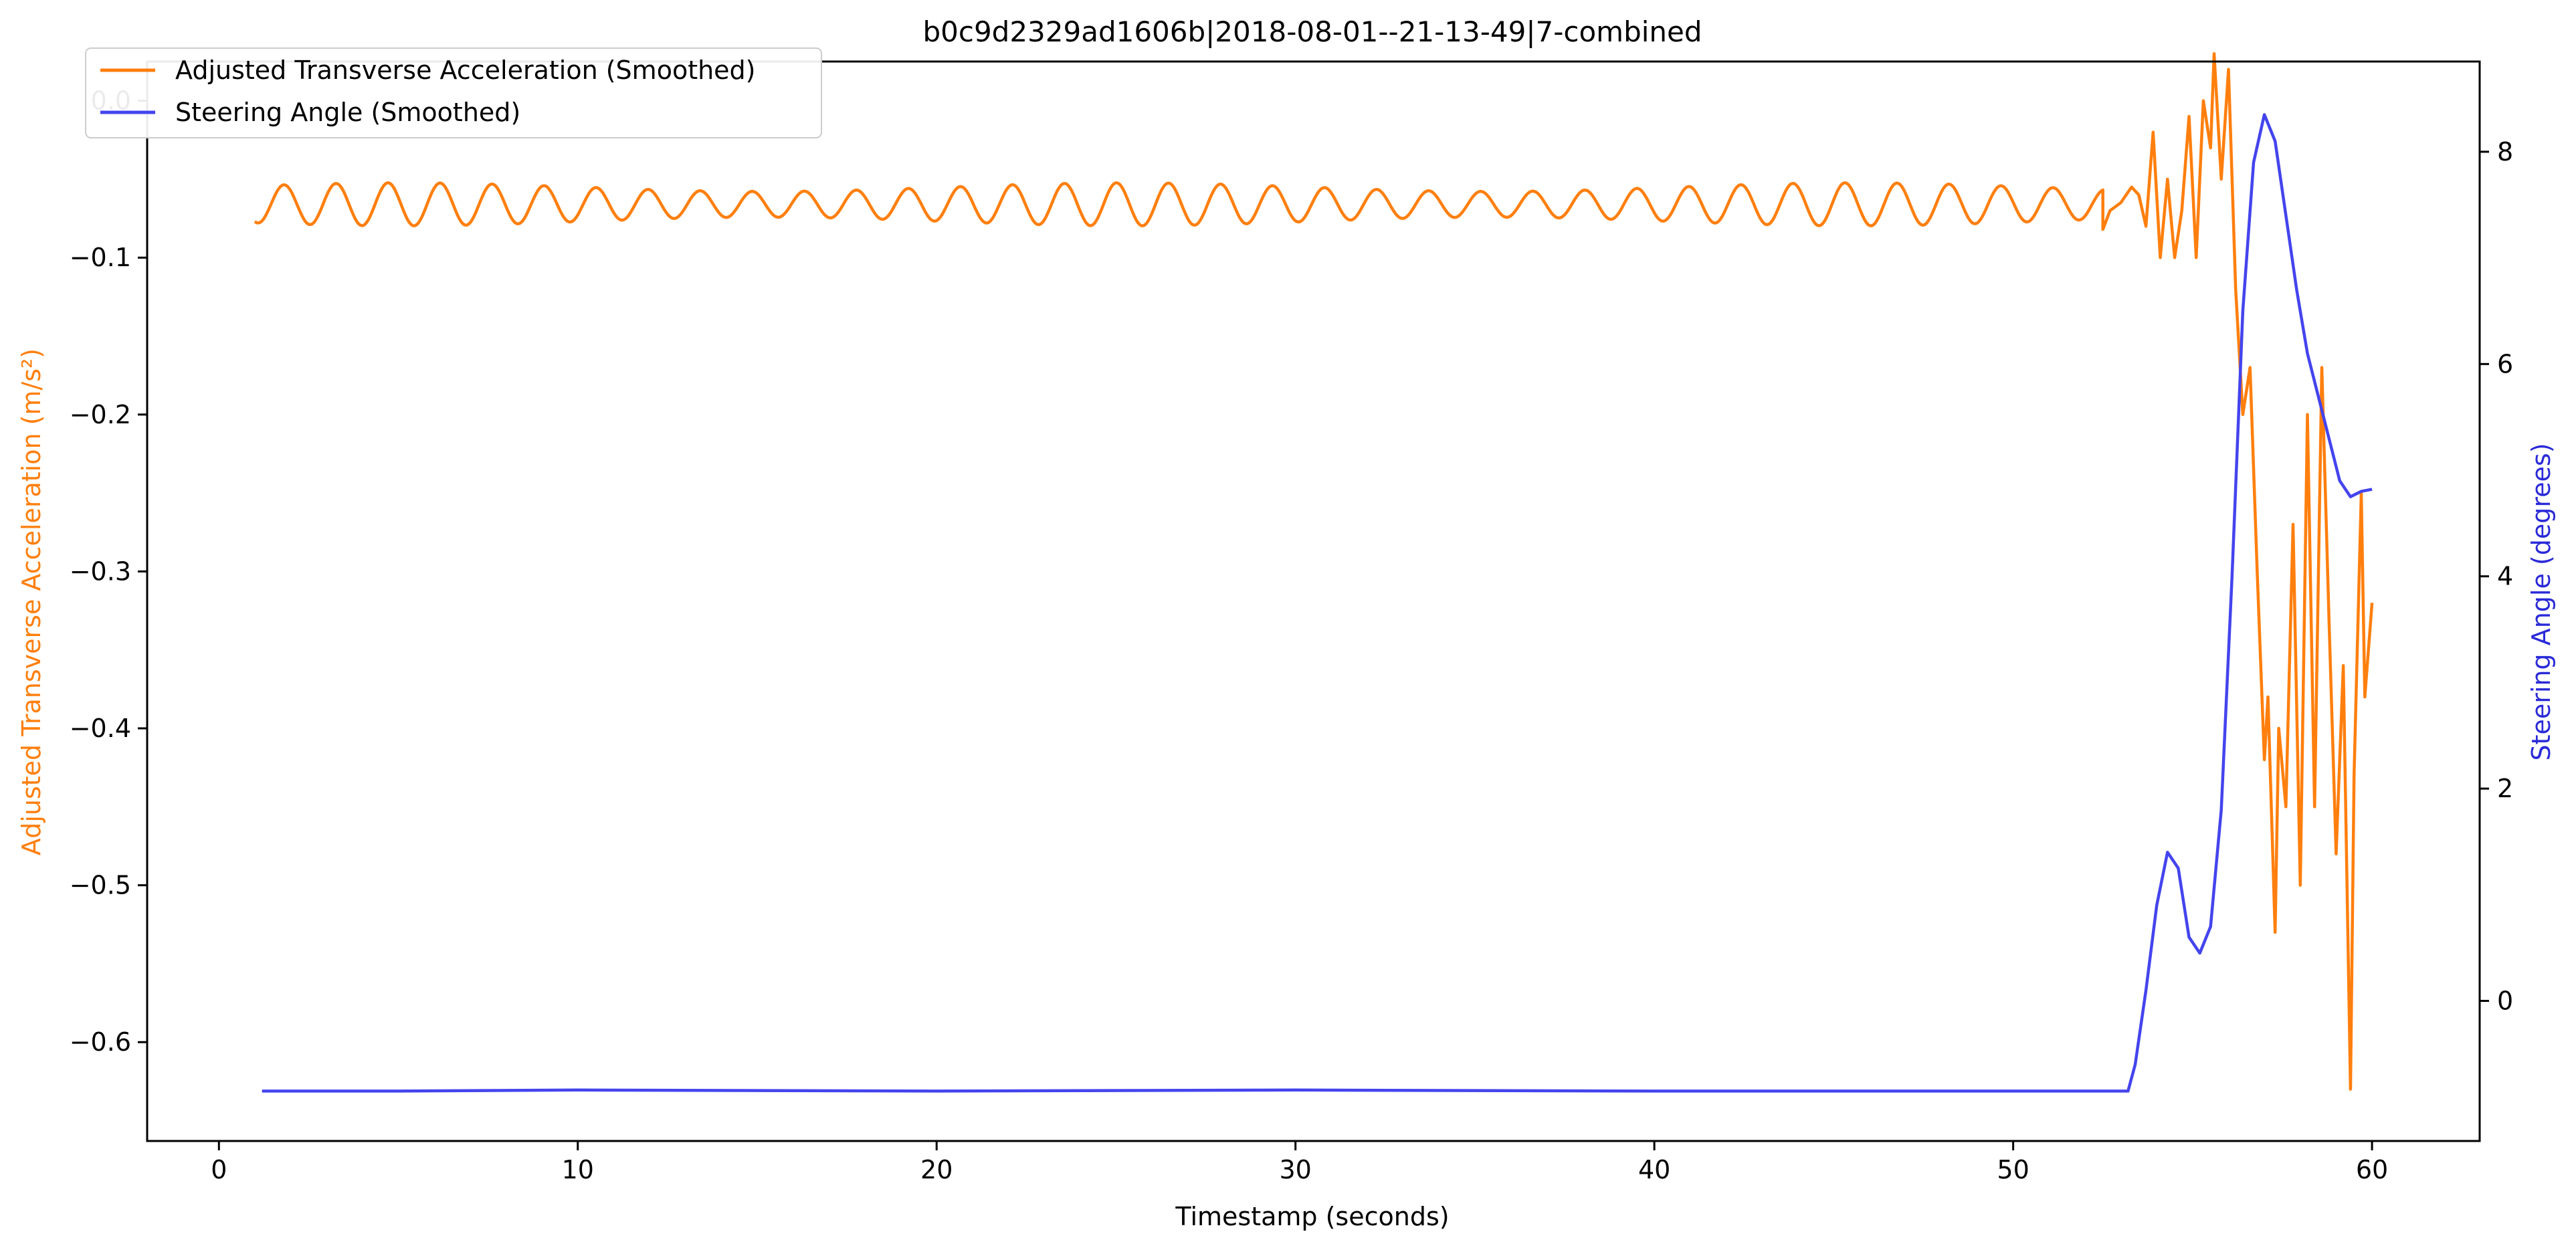  Describe the element at coordinates (578, 1169) in the screenshot. I see `x-tick-label: 10` at that location.